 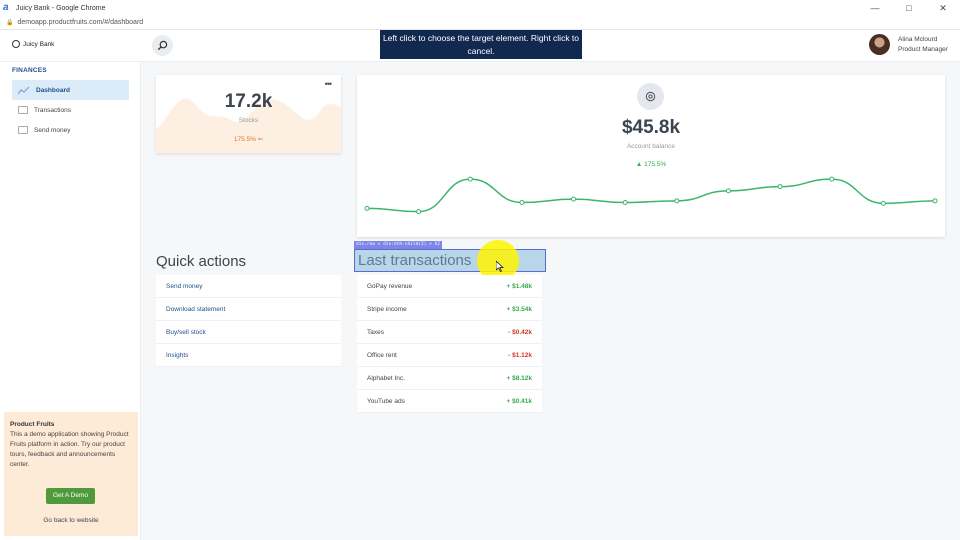 I want to click on balance-change: ▲ 175.5%, so click(x=651, y=164).